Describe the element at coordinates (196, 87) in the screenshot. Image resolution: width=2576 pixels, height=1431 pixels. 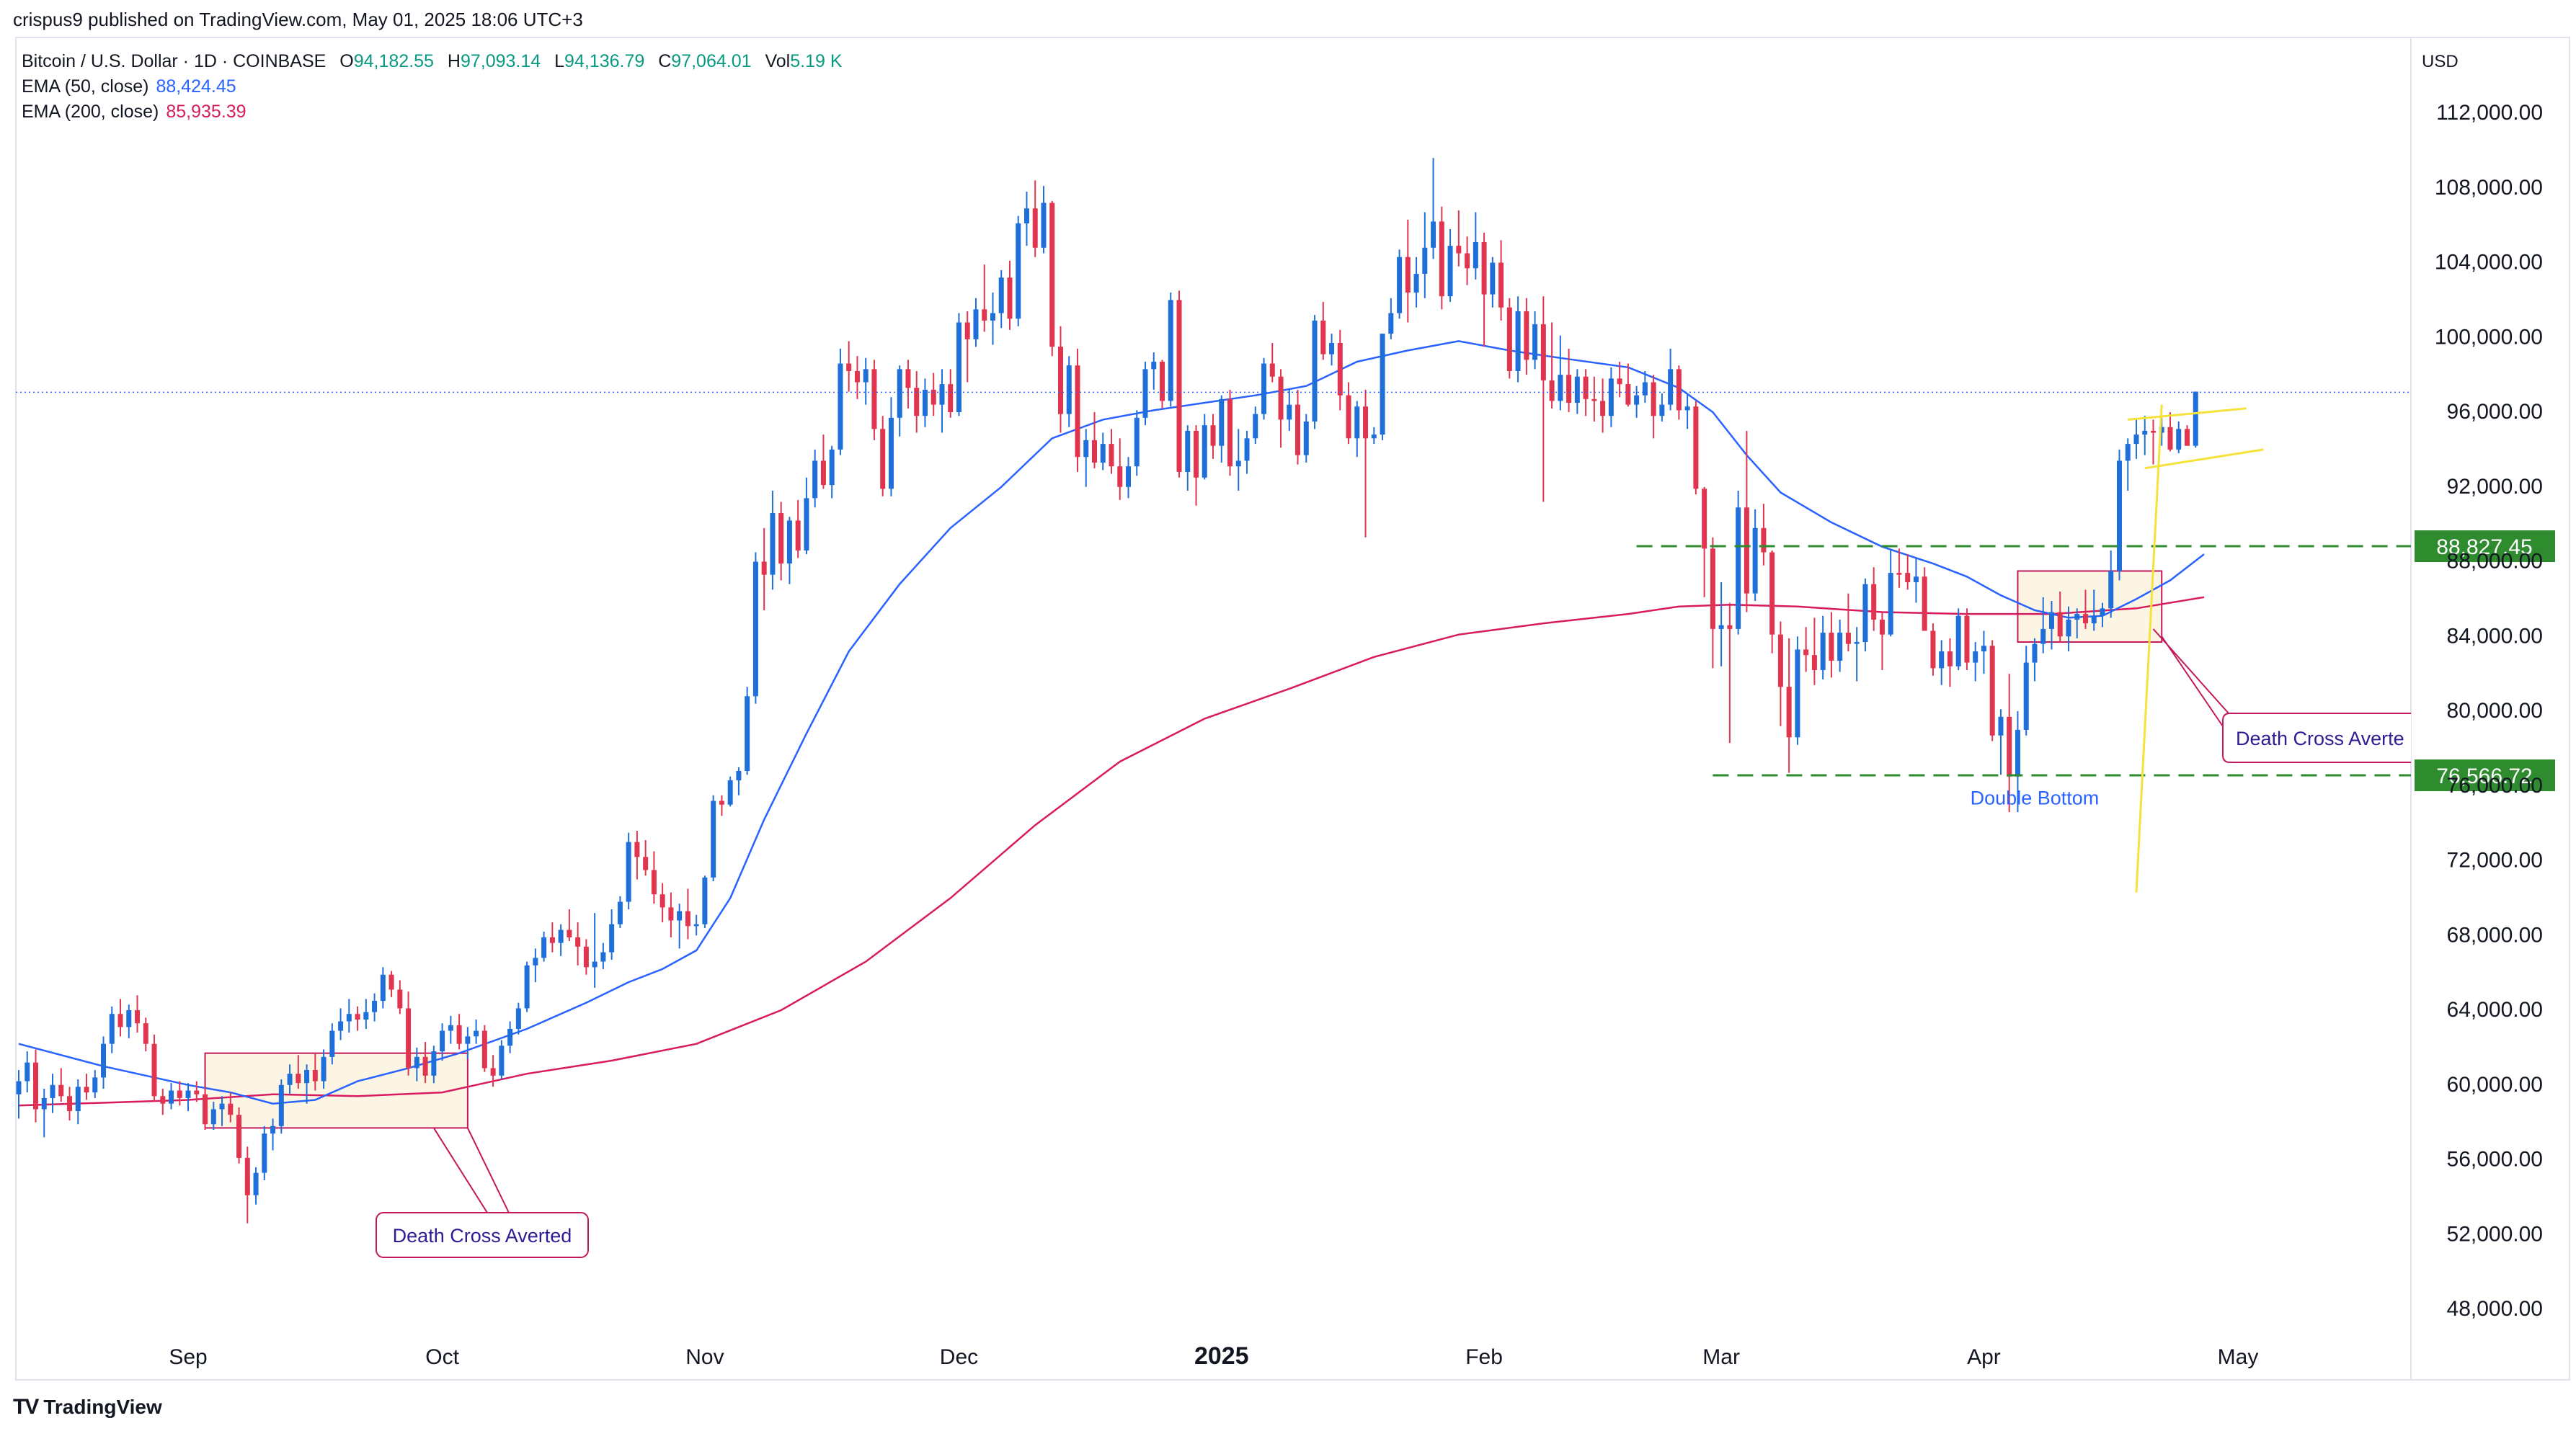
I see `ema50-value: 88,424.45` at that location.